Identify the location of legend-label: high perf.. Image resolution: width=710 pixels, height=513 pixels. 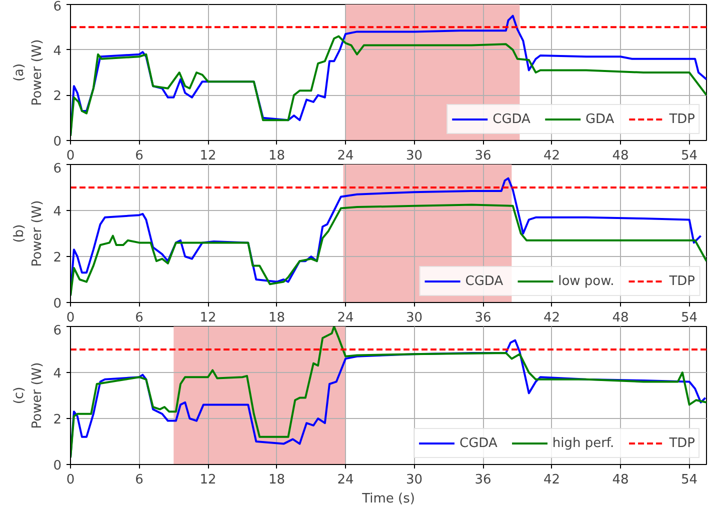
(583, 443).